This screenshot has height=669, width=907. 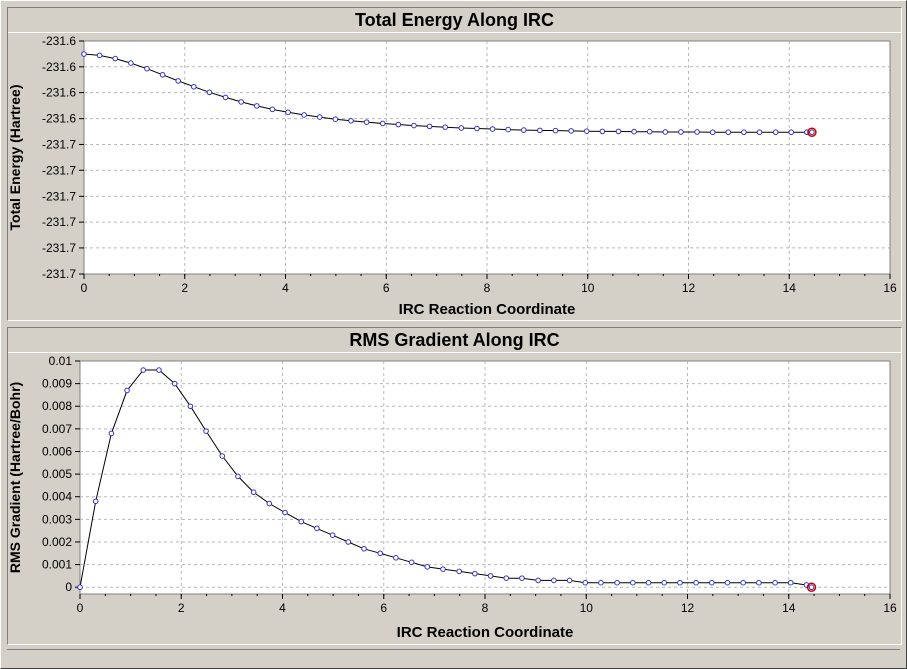 What do you see at coordinates (59, 248) in the screenshot?
I see `y-tick-label: -231.7` at bounding box center [59, 248].